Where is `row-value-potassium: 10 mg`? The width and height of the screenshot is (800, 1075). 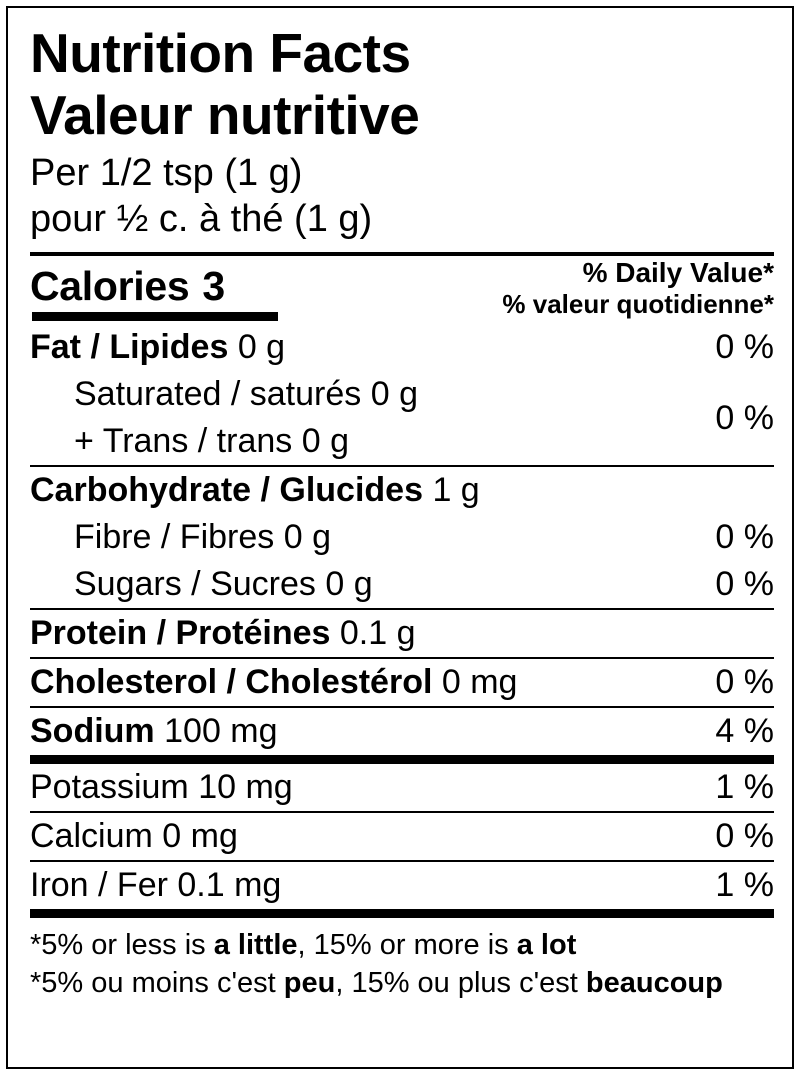 row-value-potassium: 10 mg is located at coordinates (245, 787).